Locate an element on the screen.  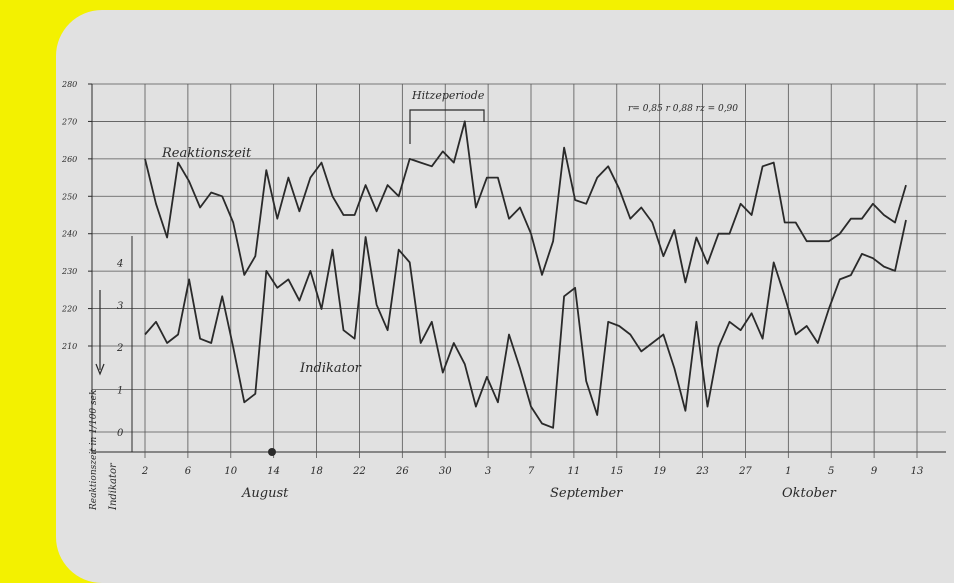
y-axis-arrow is located at coordinates (100, 333).